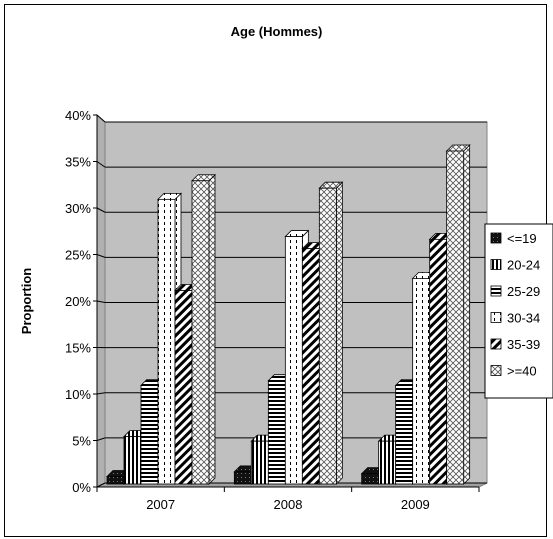  Describe the element at coordinates (160, 504) in the screenshot. I see `x-tick-label: 2007` at that location.